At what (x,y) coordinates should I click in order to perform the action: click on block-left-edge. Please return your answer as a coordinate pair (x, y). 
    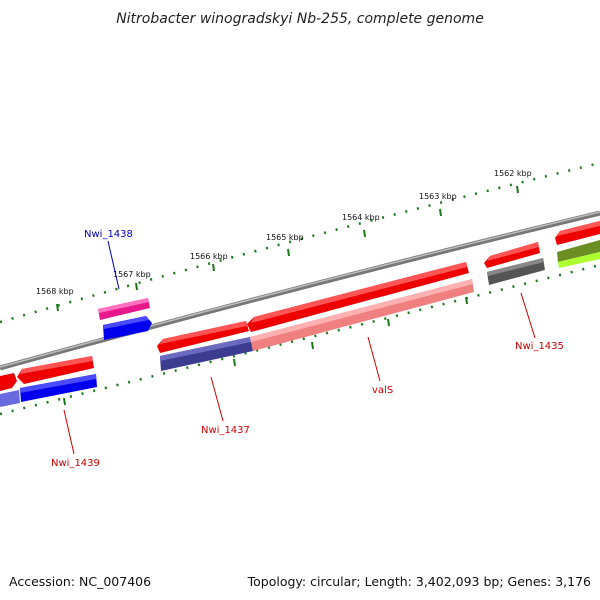
    Looking at the image, I should click on (10, 398).